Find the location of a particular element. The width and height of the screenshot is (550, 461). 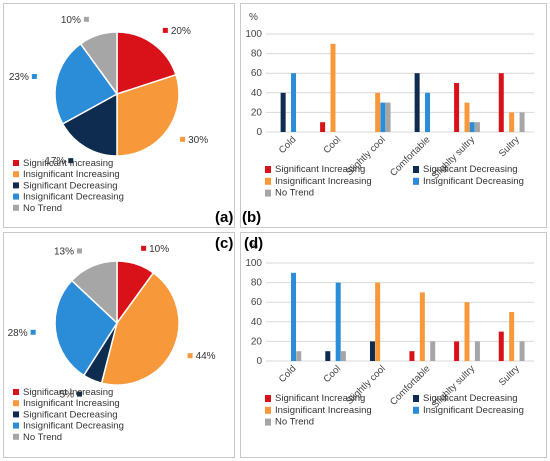

bar-b-bar-significant-decreasing-comfortable is located at coordinates (417, 102).